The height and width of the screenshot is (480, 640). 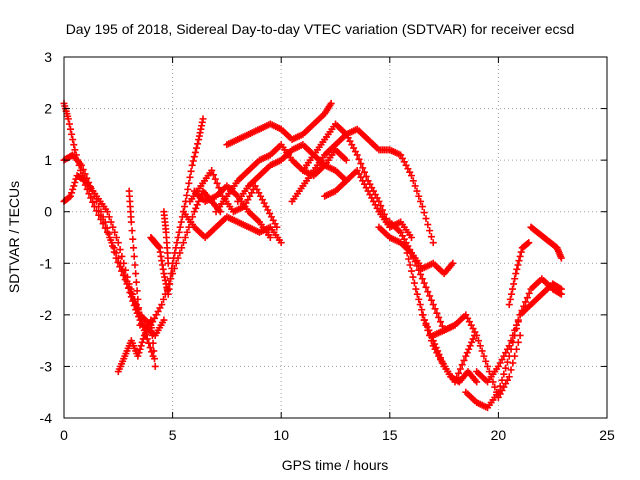 What do you see at coordinates (48, 212) in the screenshot?
I see `y-tick-label: 0` at bounding box center [48, 212].